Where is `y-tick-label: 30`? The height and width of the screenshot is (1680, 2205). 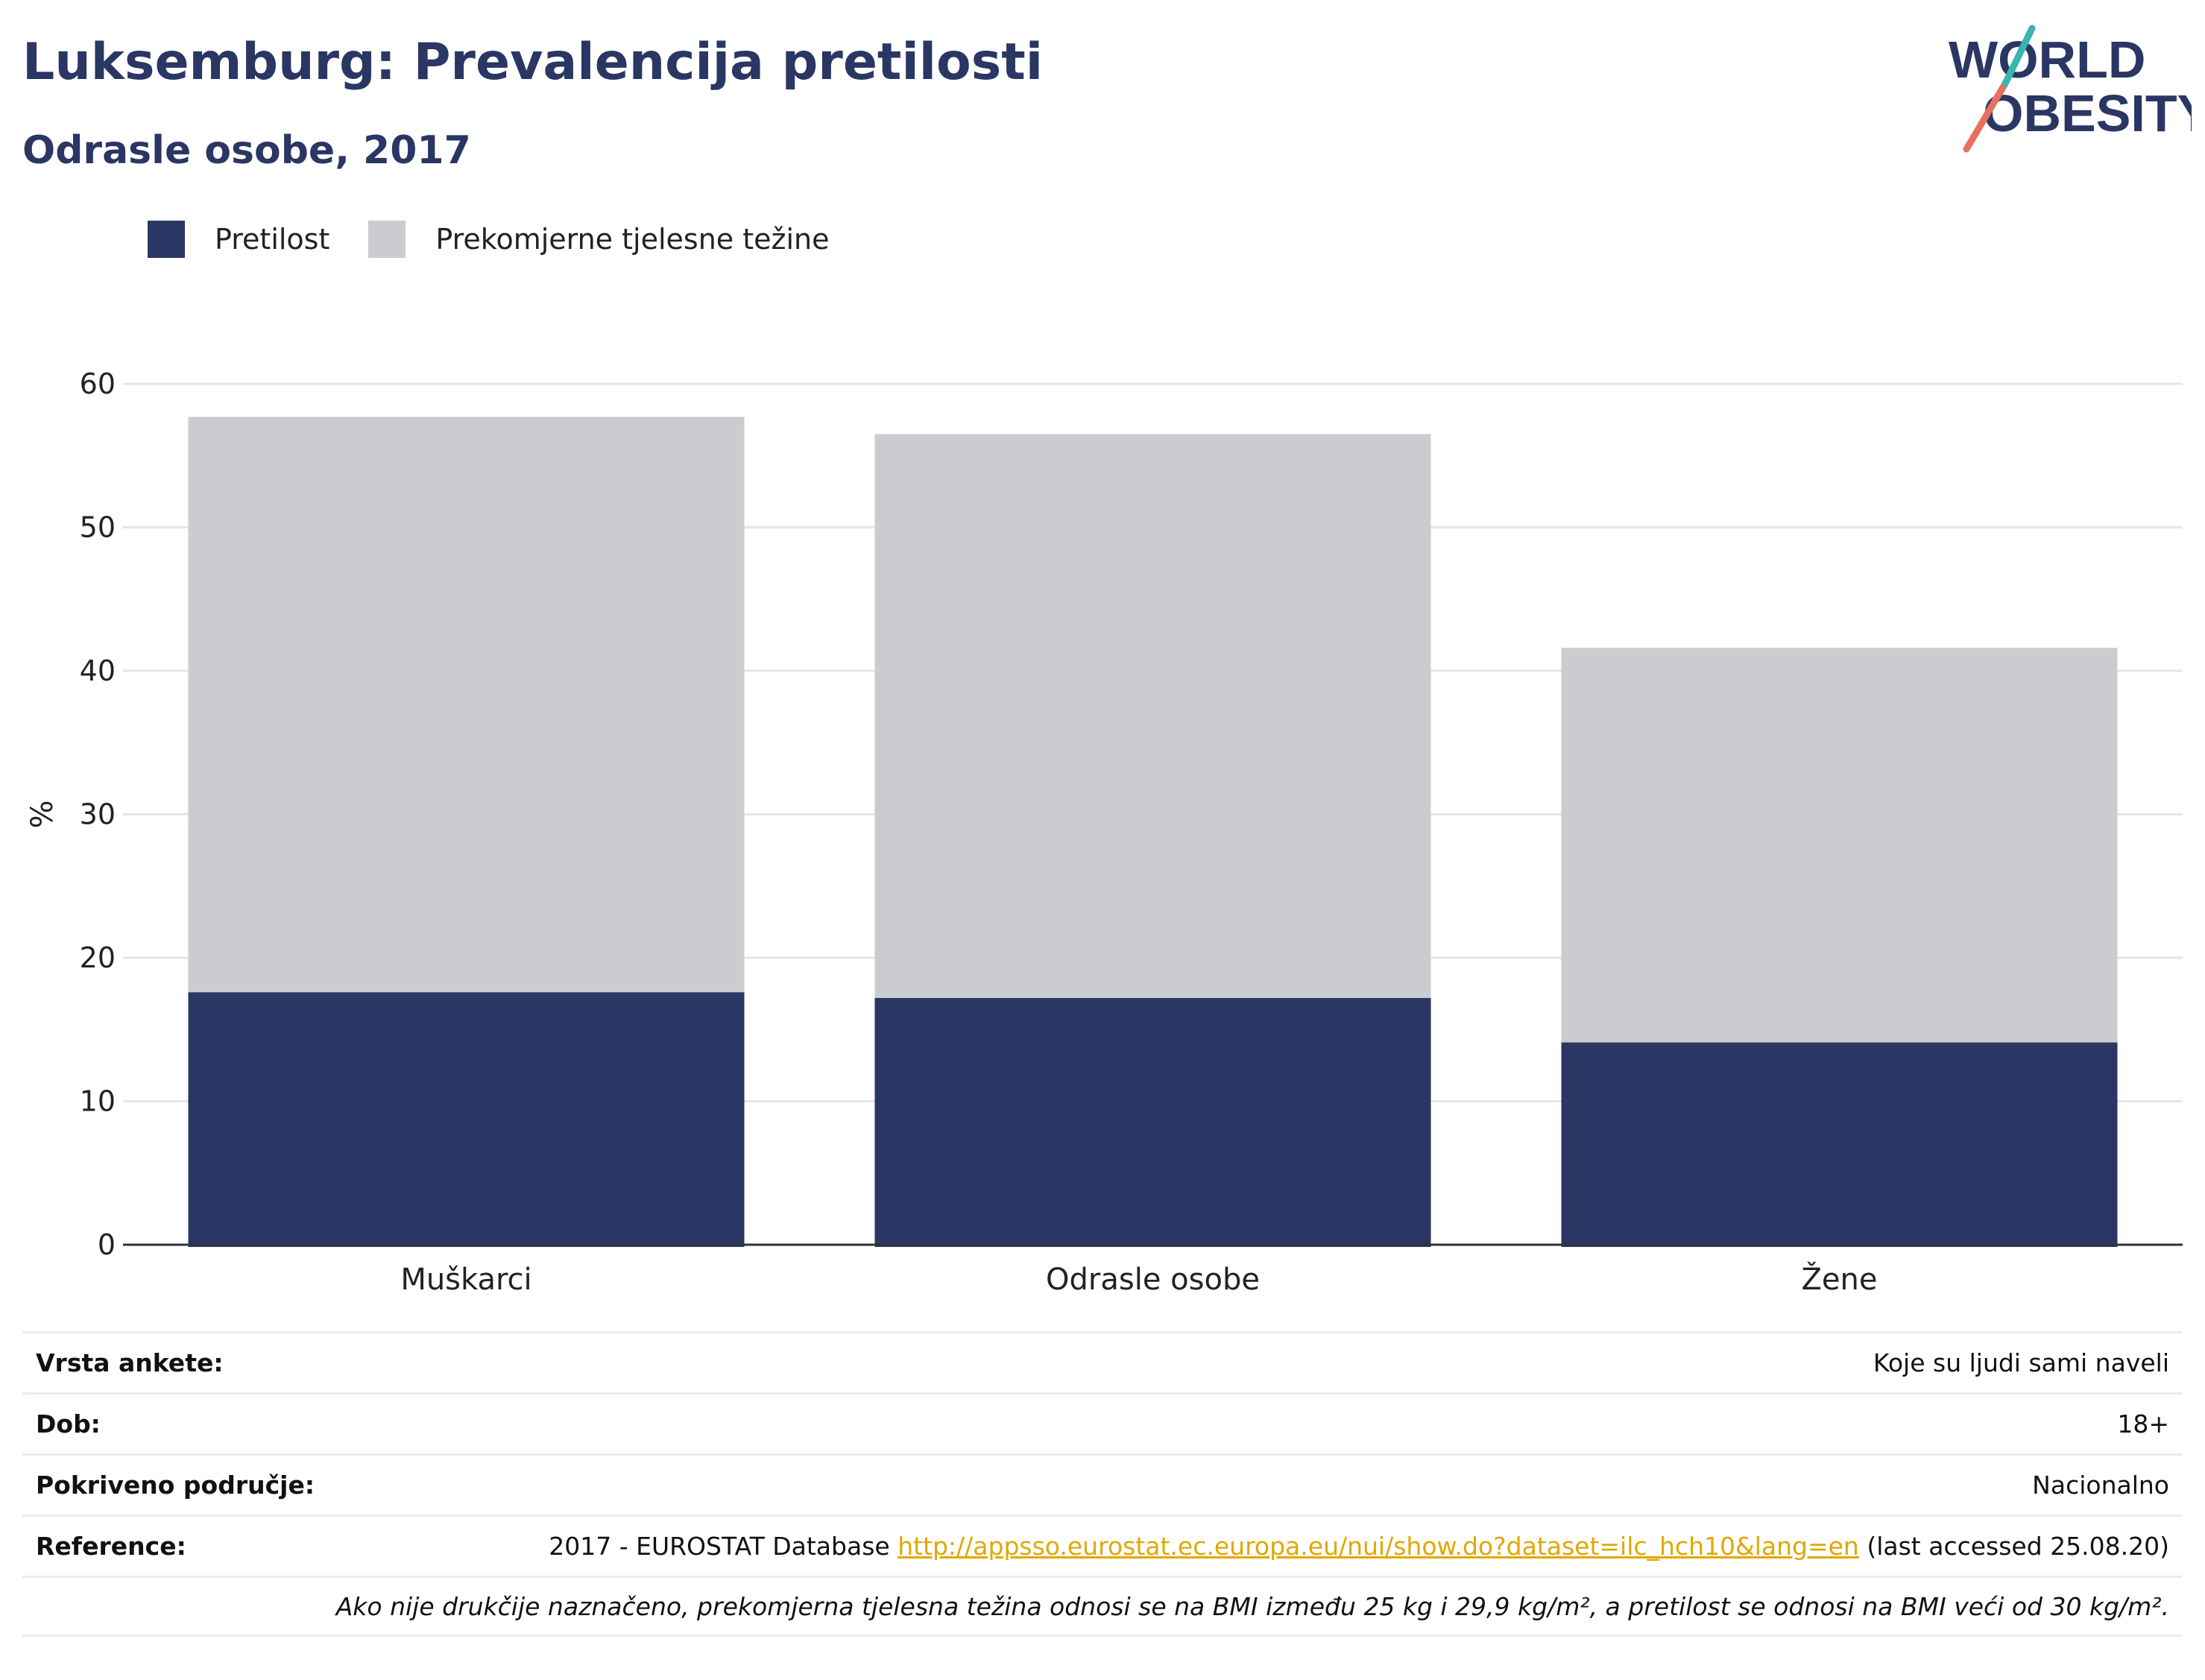 y-tick-label: 30 is located at coordinates (98, 814).